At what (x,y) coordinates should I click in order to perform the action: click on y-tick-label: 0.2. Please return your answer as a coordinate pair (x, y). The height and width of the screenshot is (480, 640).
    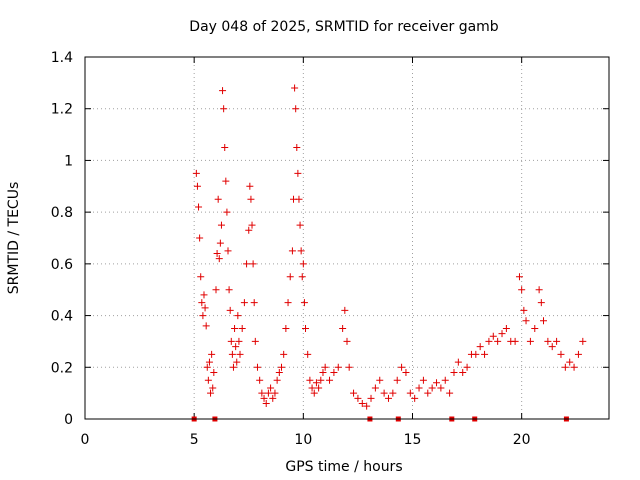
    Looking at the image, I should click on (62, 368).